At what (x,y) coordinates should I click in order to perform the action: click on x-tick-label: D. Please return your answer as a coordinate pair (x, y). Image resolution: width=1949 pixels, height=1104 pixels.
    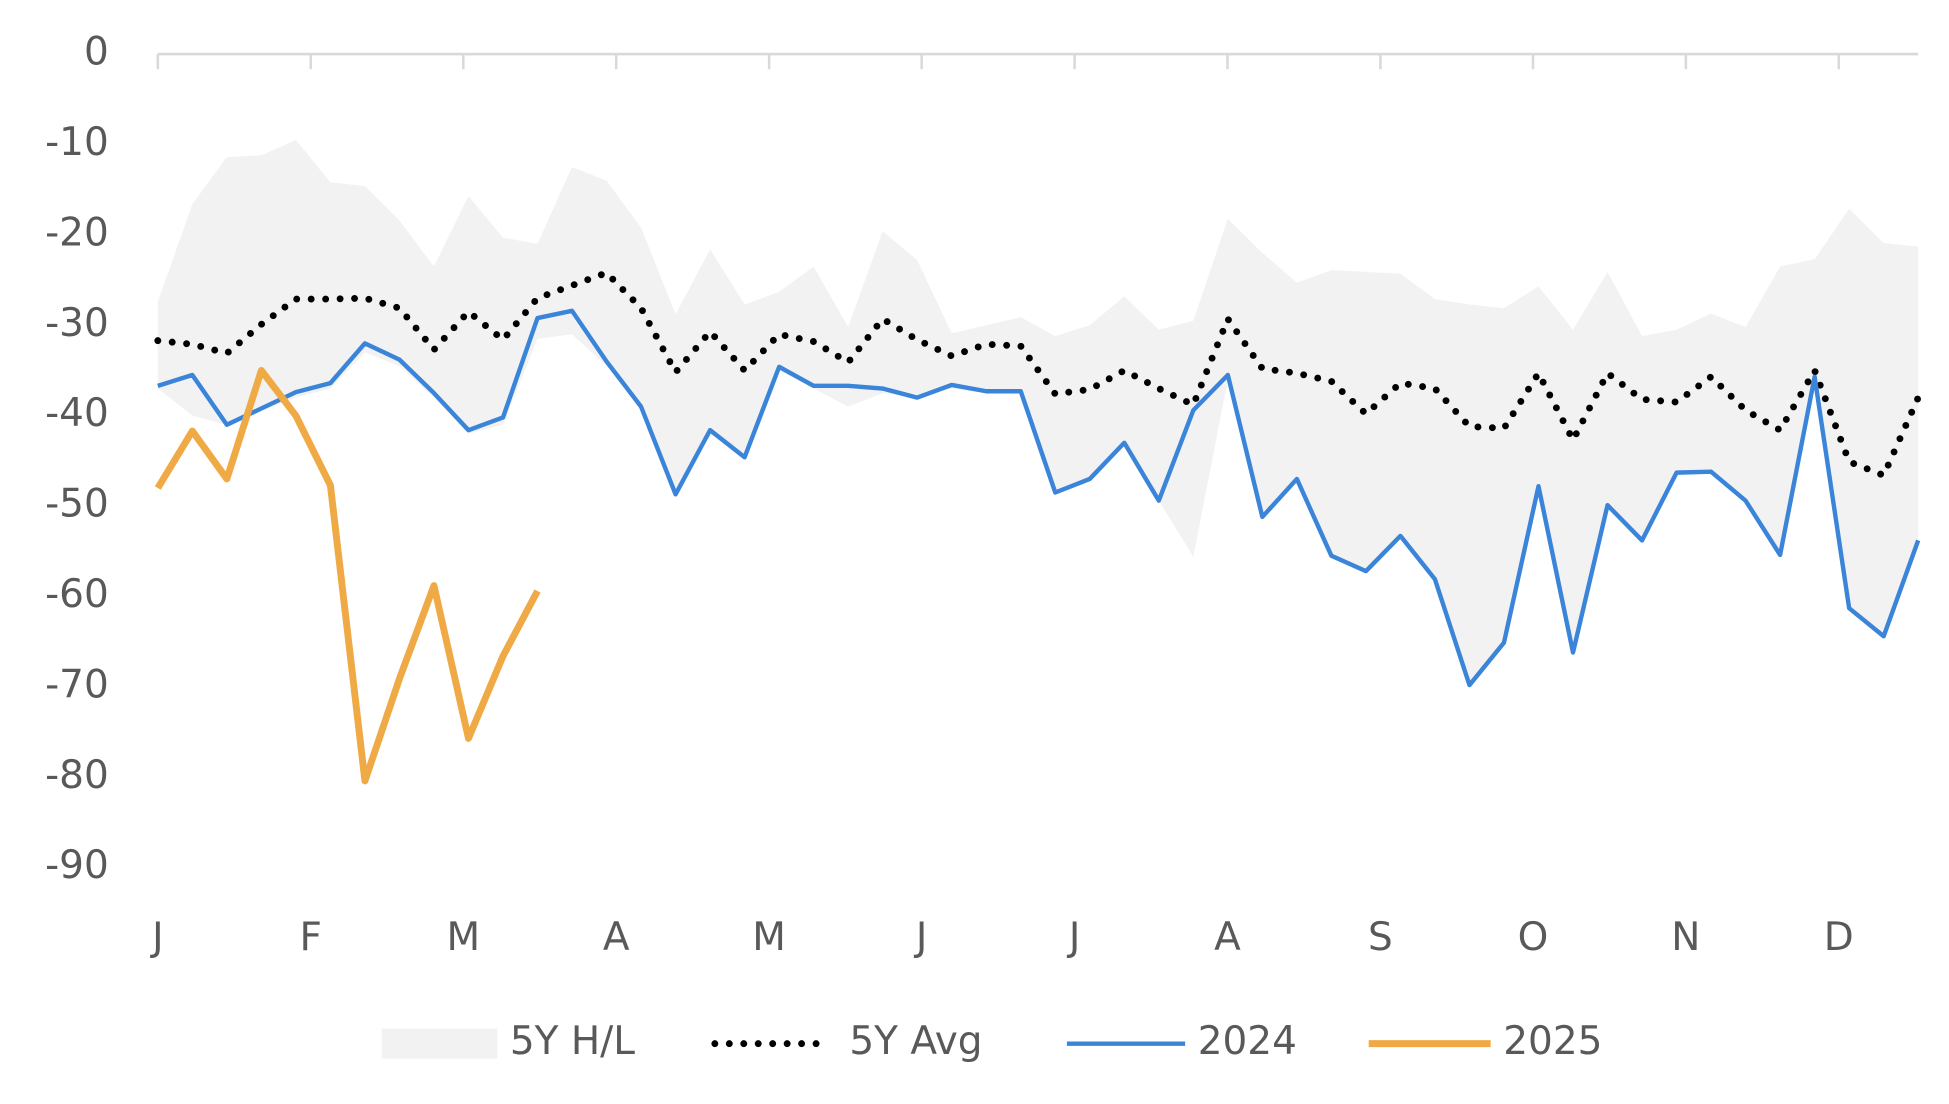
    Looking at the image, I should click on (1839, 937).